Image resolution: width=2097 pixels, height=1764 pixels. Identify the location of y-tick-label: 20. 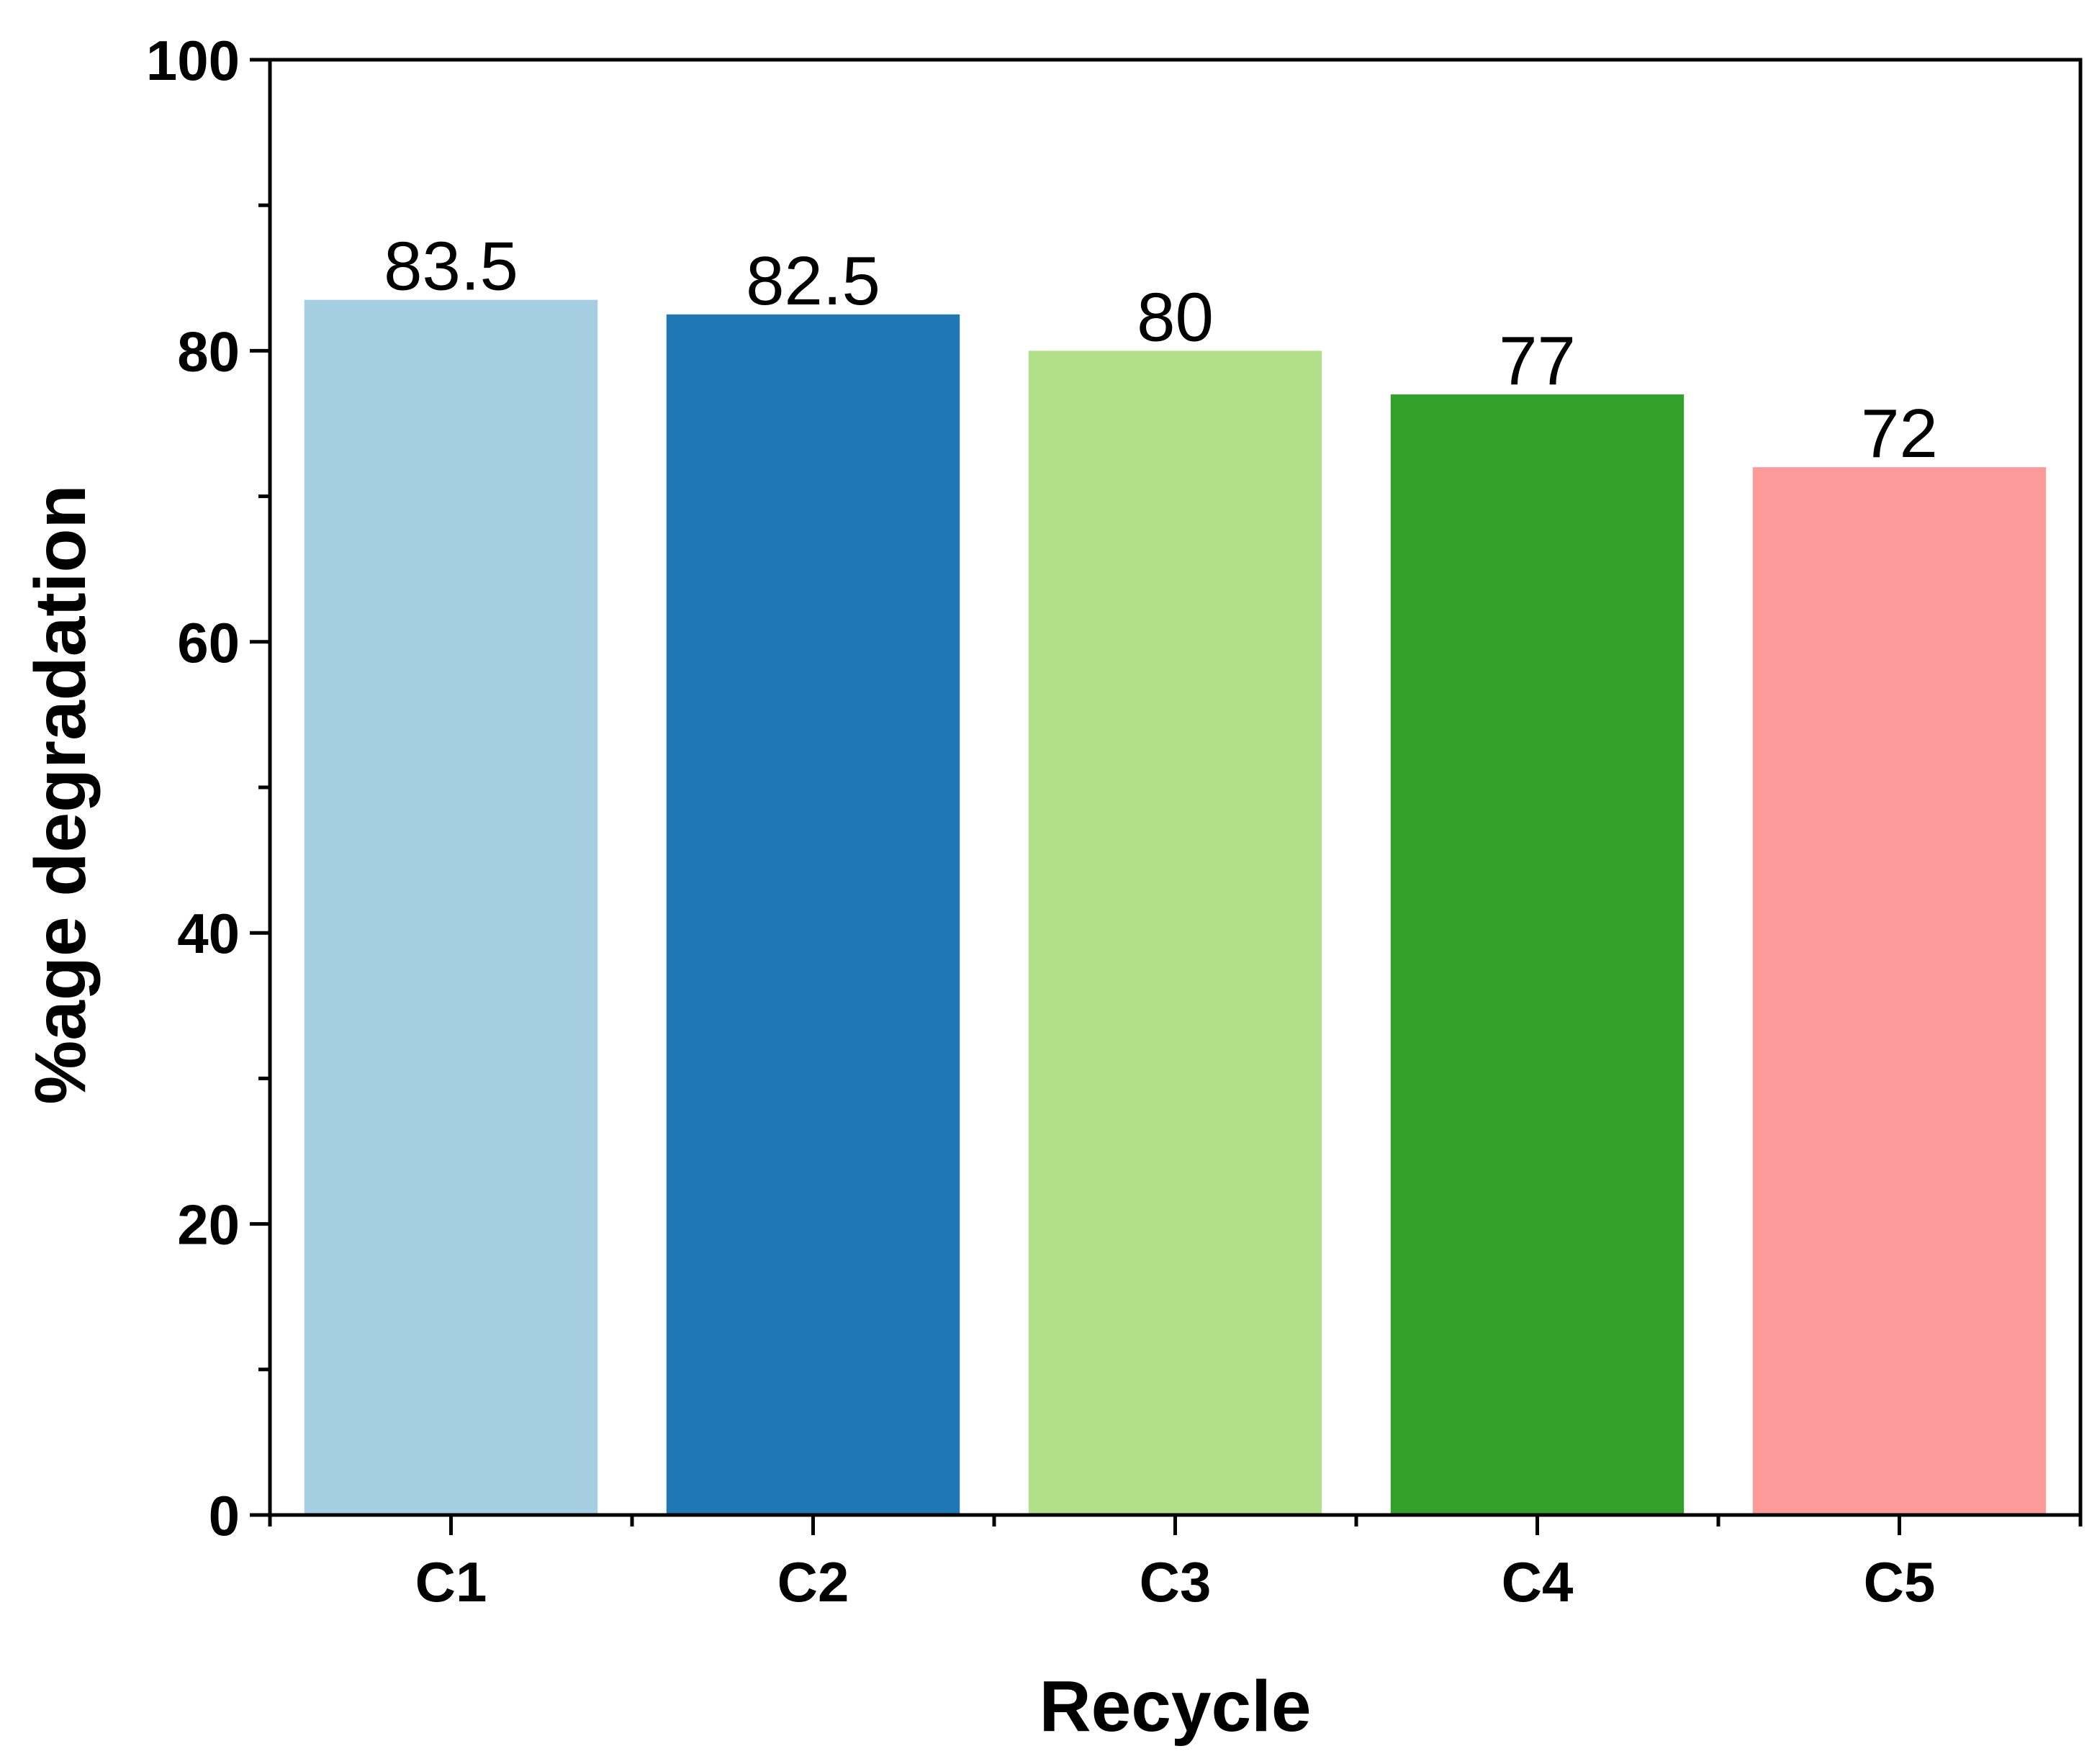
(208, 1225).